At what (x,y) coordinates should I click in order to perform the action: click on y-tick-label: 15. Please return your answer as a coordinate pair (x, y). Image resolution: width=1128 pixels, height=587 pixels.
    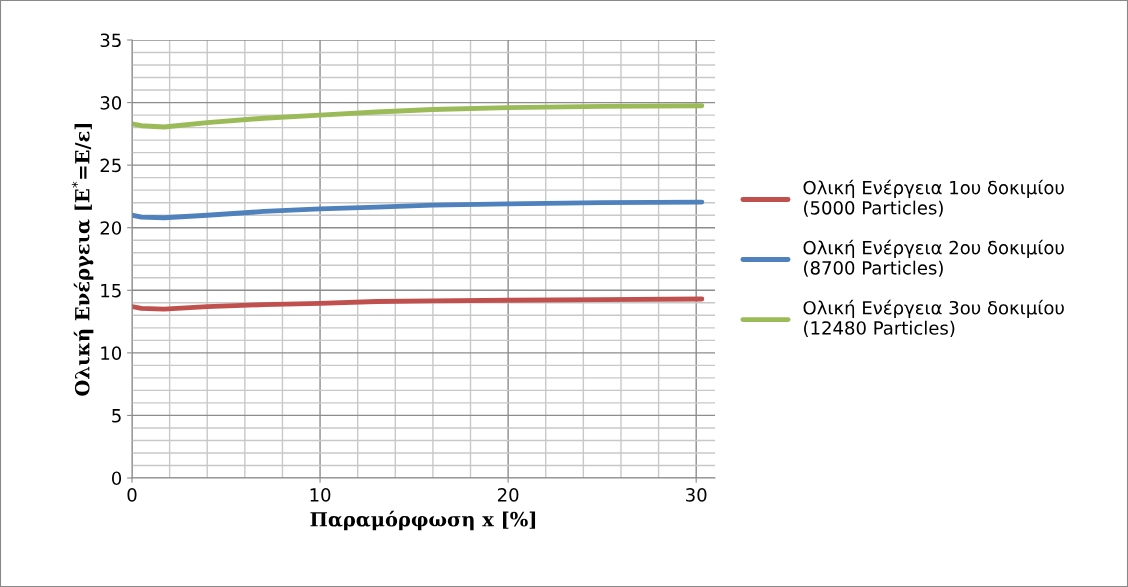
    Looking at the image, I should click on (111, 290).